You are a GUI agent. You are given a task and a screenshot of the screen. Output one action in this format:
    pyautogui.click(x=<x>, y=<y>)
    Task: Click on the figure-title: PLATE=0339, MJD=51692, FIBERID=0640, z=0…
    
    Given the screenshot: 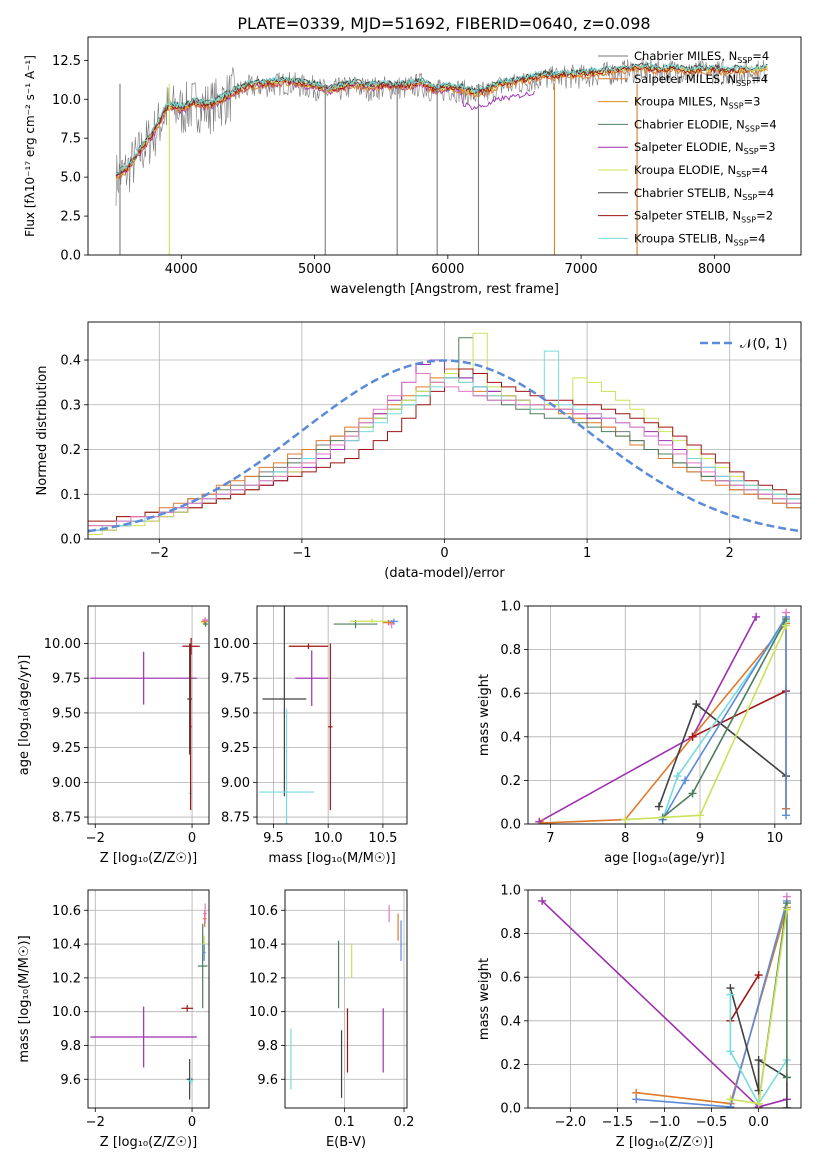 What is the action you would take?
    pyautogui.click(x=443, y=23)
    